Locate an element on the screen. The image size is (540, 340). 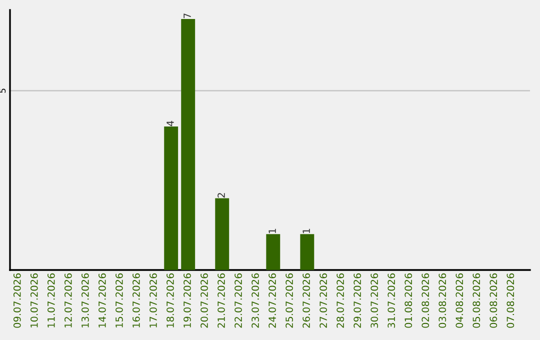
x-tick-label: 28.07.2026 is located at coordinates (340, 300).